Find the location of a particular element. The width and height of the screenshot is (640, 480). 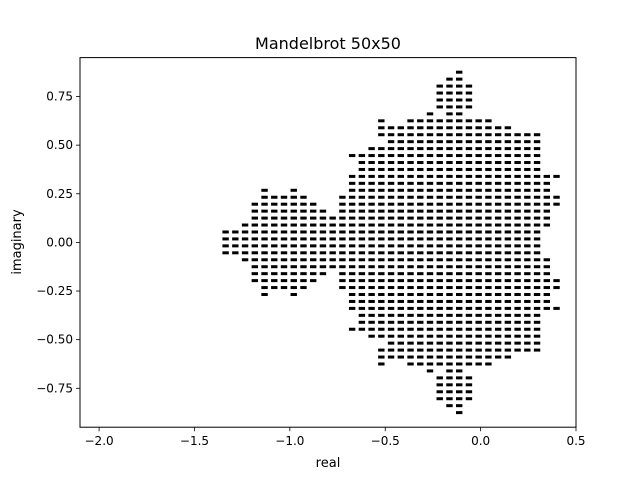

x-axis-label: real is located at coordinates (328, 463).